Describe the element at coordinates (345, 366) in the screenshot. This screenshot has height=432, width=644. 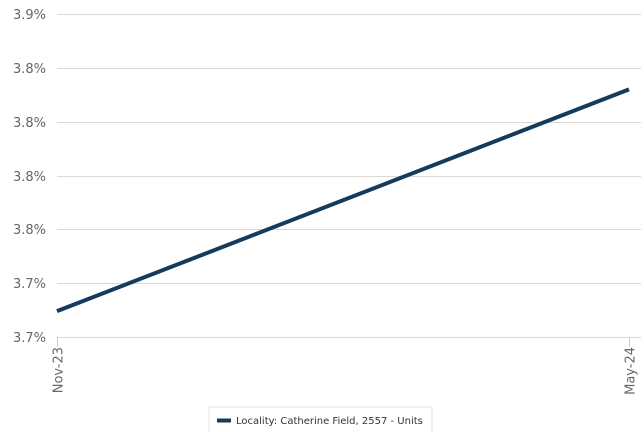
I see `x-axis: Nov-23 May-24` at that location.